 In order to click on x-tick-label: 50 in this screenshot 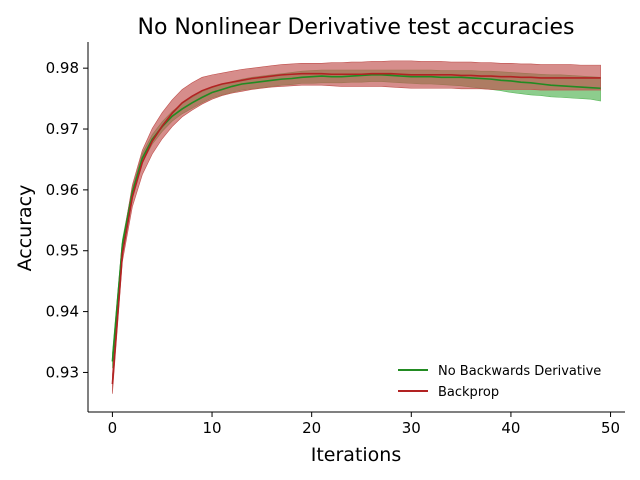, I will do `click(610, 428)`.